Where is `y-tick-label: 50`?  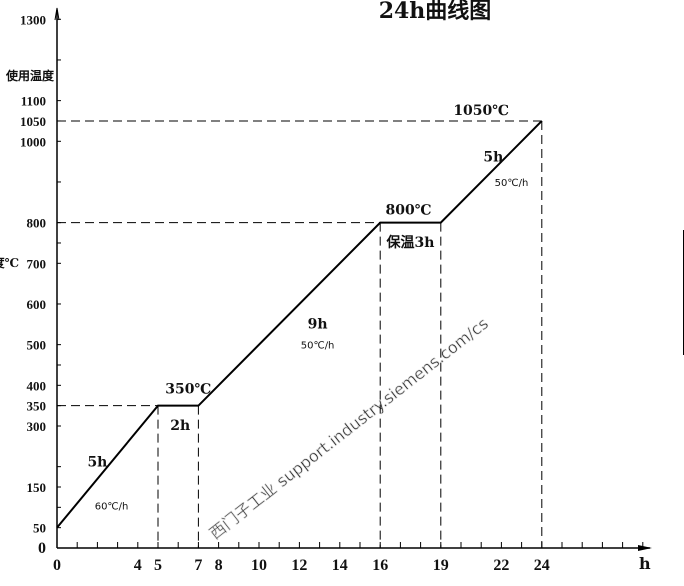
y-tick-label: 50 is located at coordinates (39, 528).